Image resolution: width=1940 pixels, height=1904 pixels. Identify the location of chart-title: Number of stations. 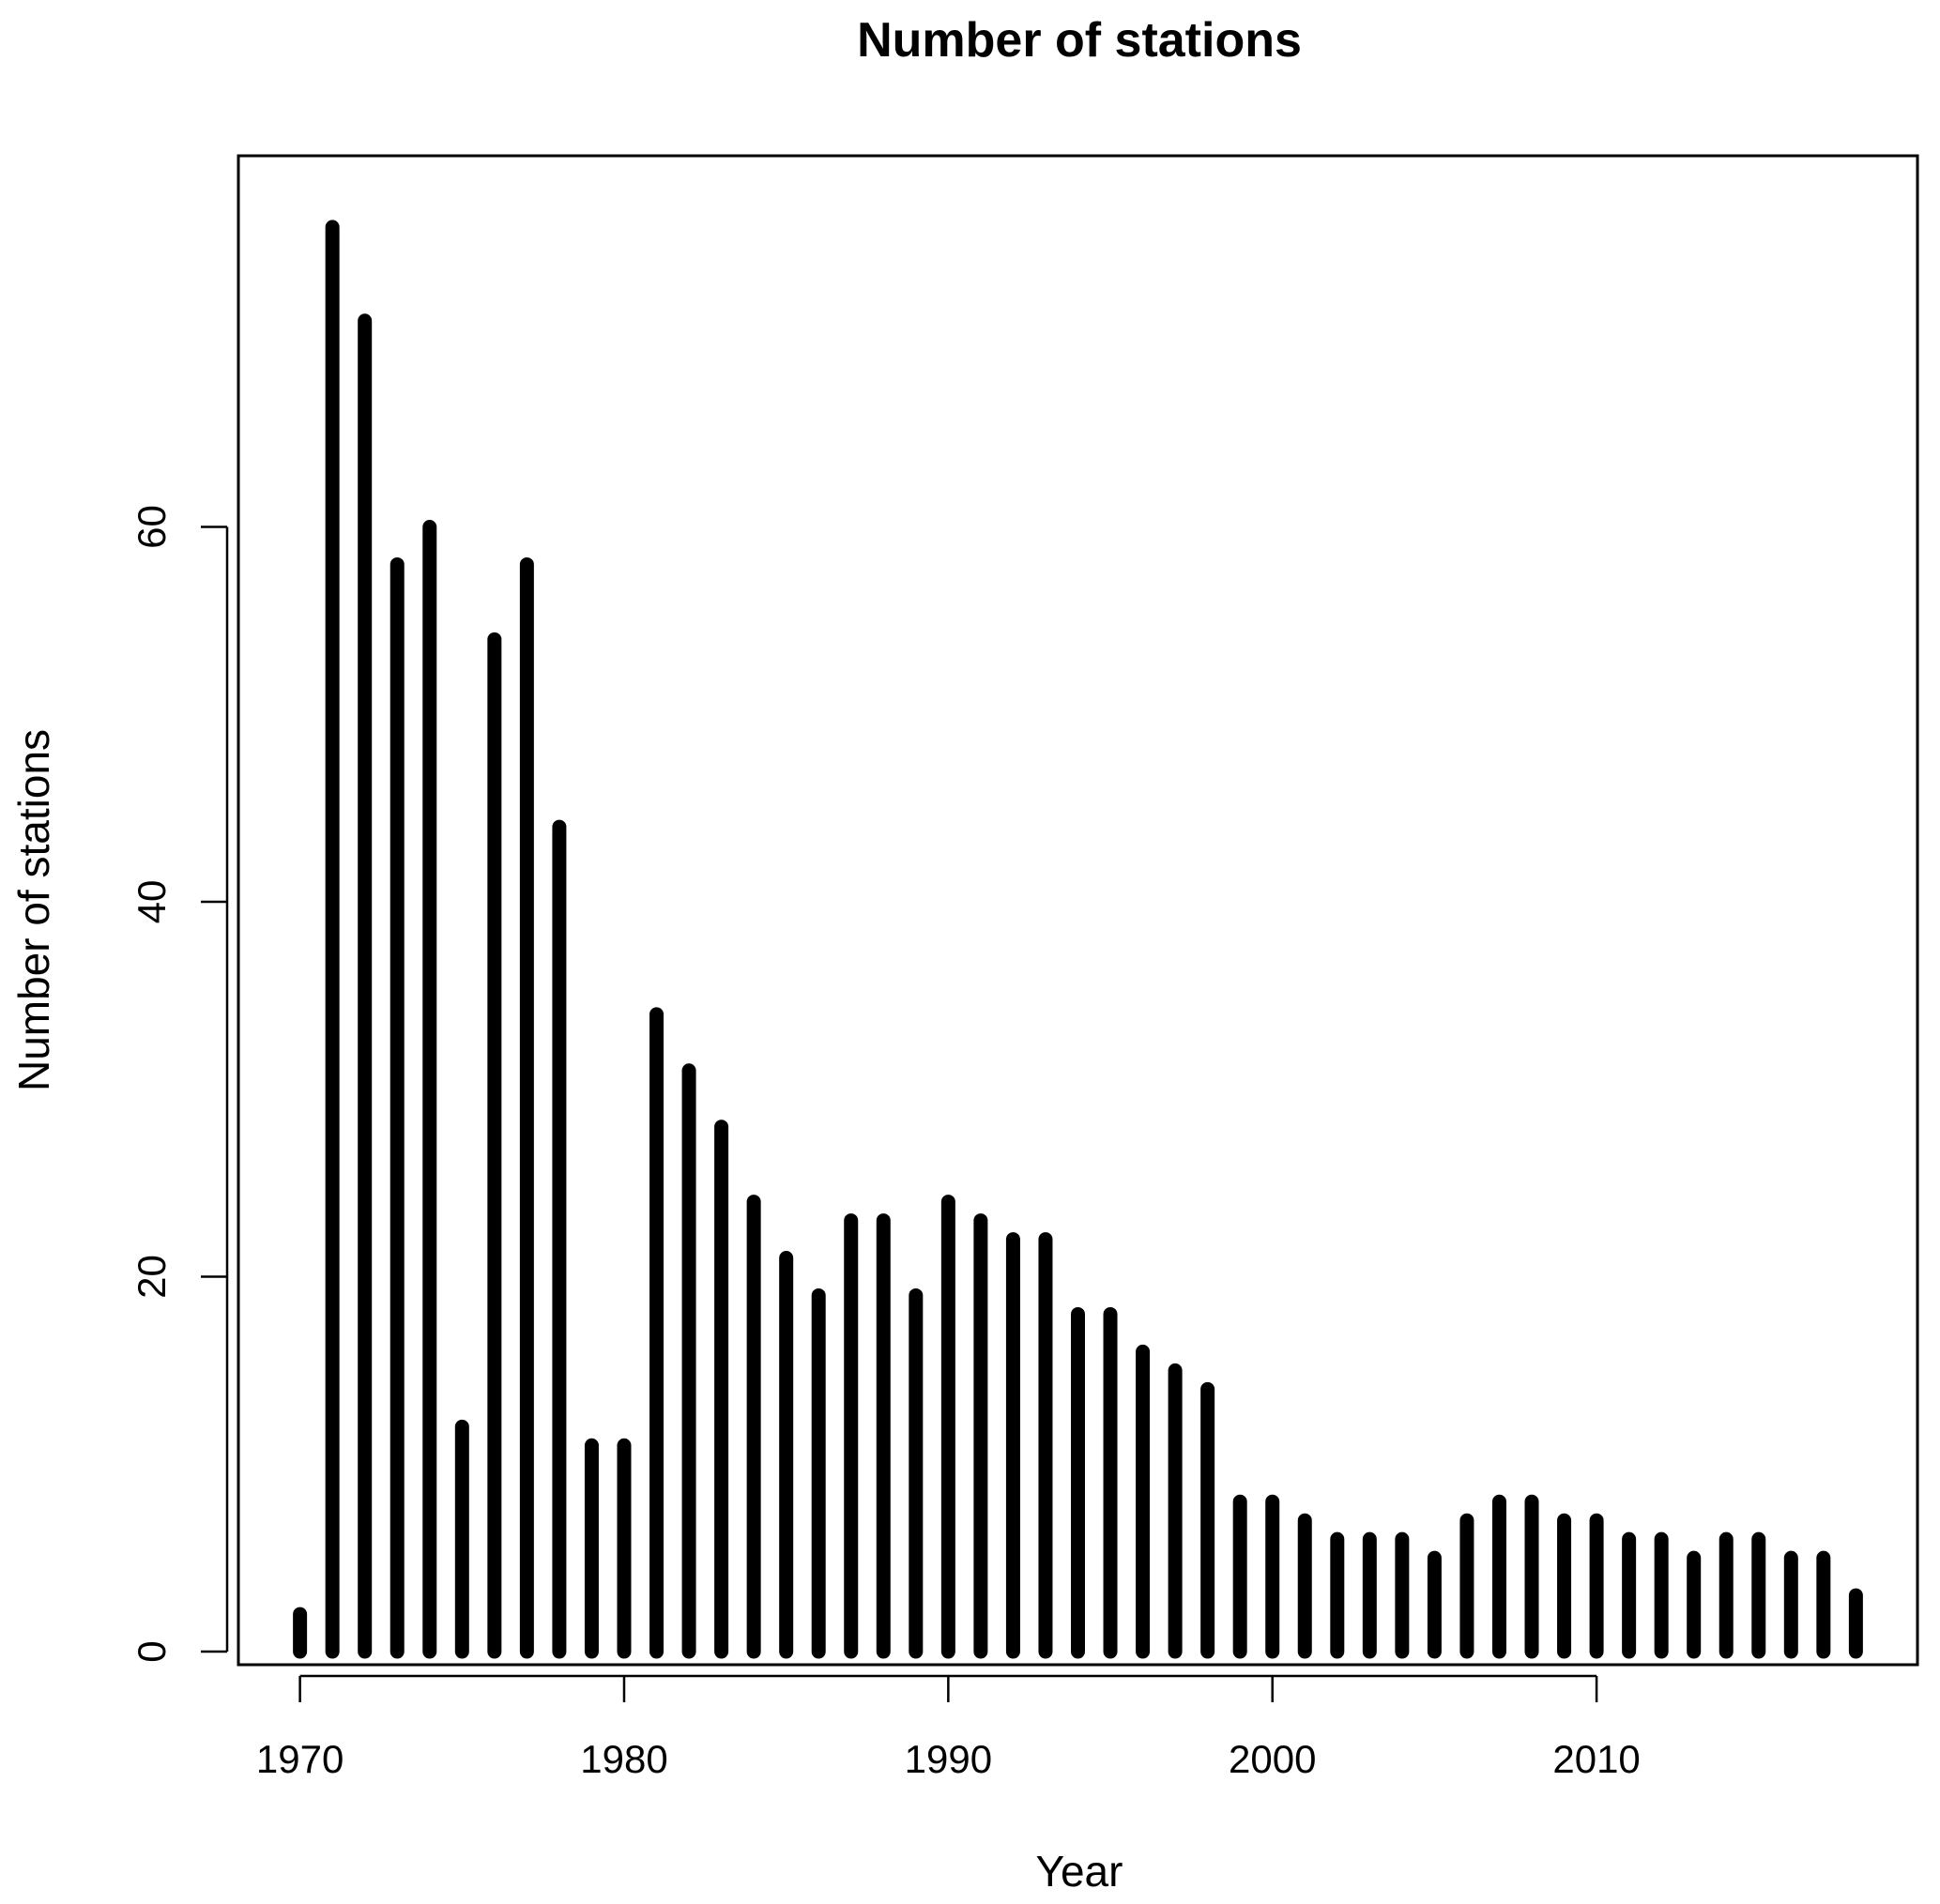
(1079, 40).